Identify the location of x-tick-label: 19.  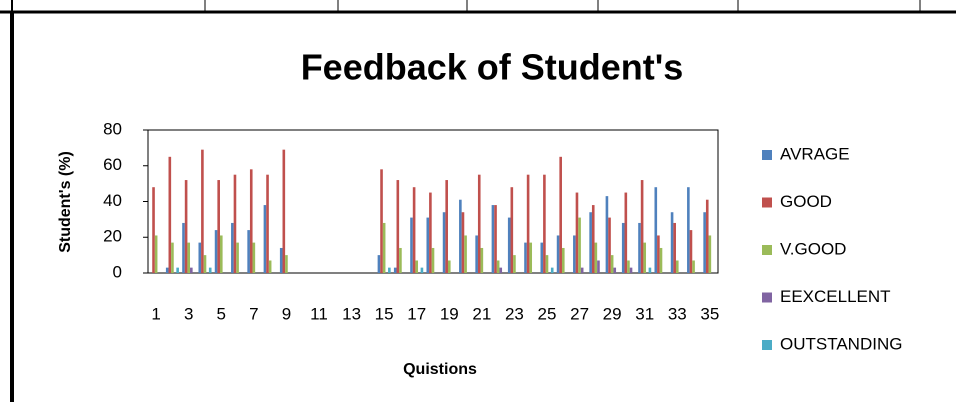
(449, 313).